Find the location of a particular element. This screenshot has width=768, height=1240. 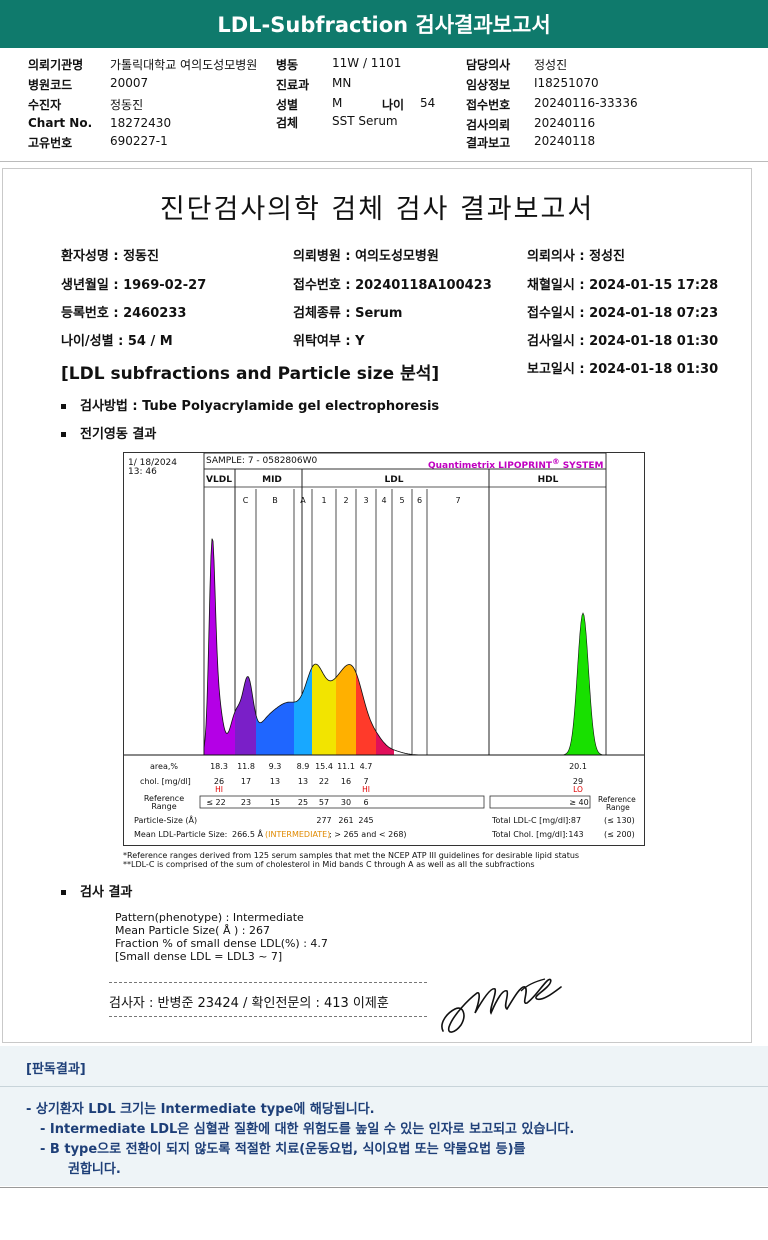

value-ward: 11W / 1101 is located at coordinates (367, 63).